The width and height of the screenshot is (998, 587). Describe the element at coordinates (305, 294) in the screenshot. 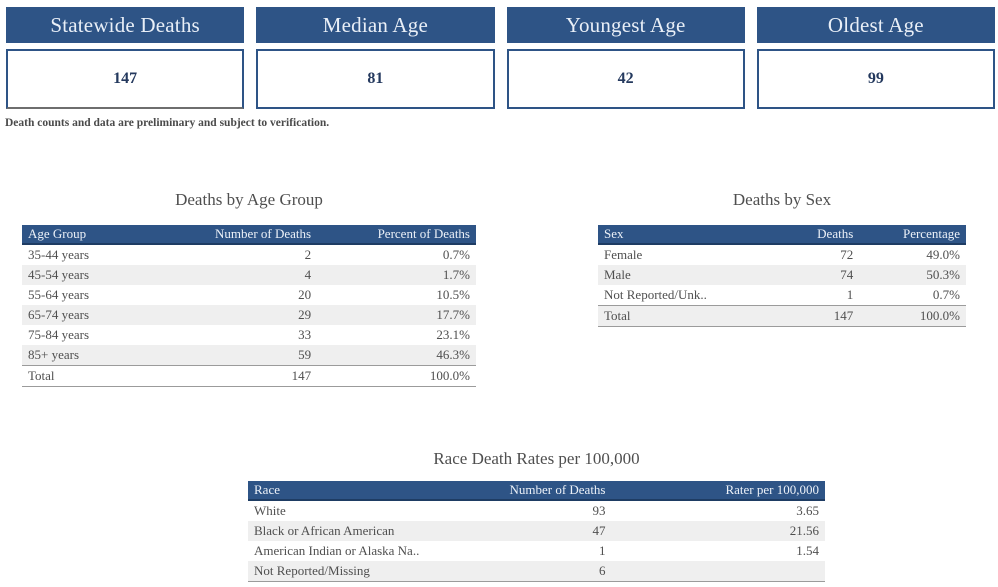

I see `table-cell: 20` at that location.